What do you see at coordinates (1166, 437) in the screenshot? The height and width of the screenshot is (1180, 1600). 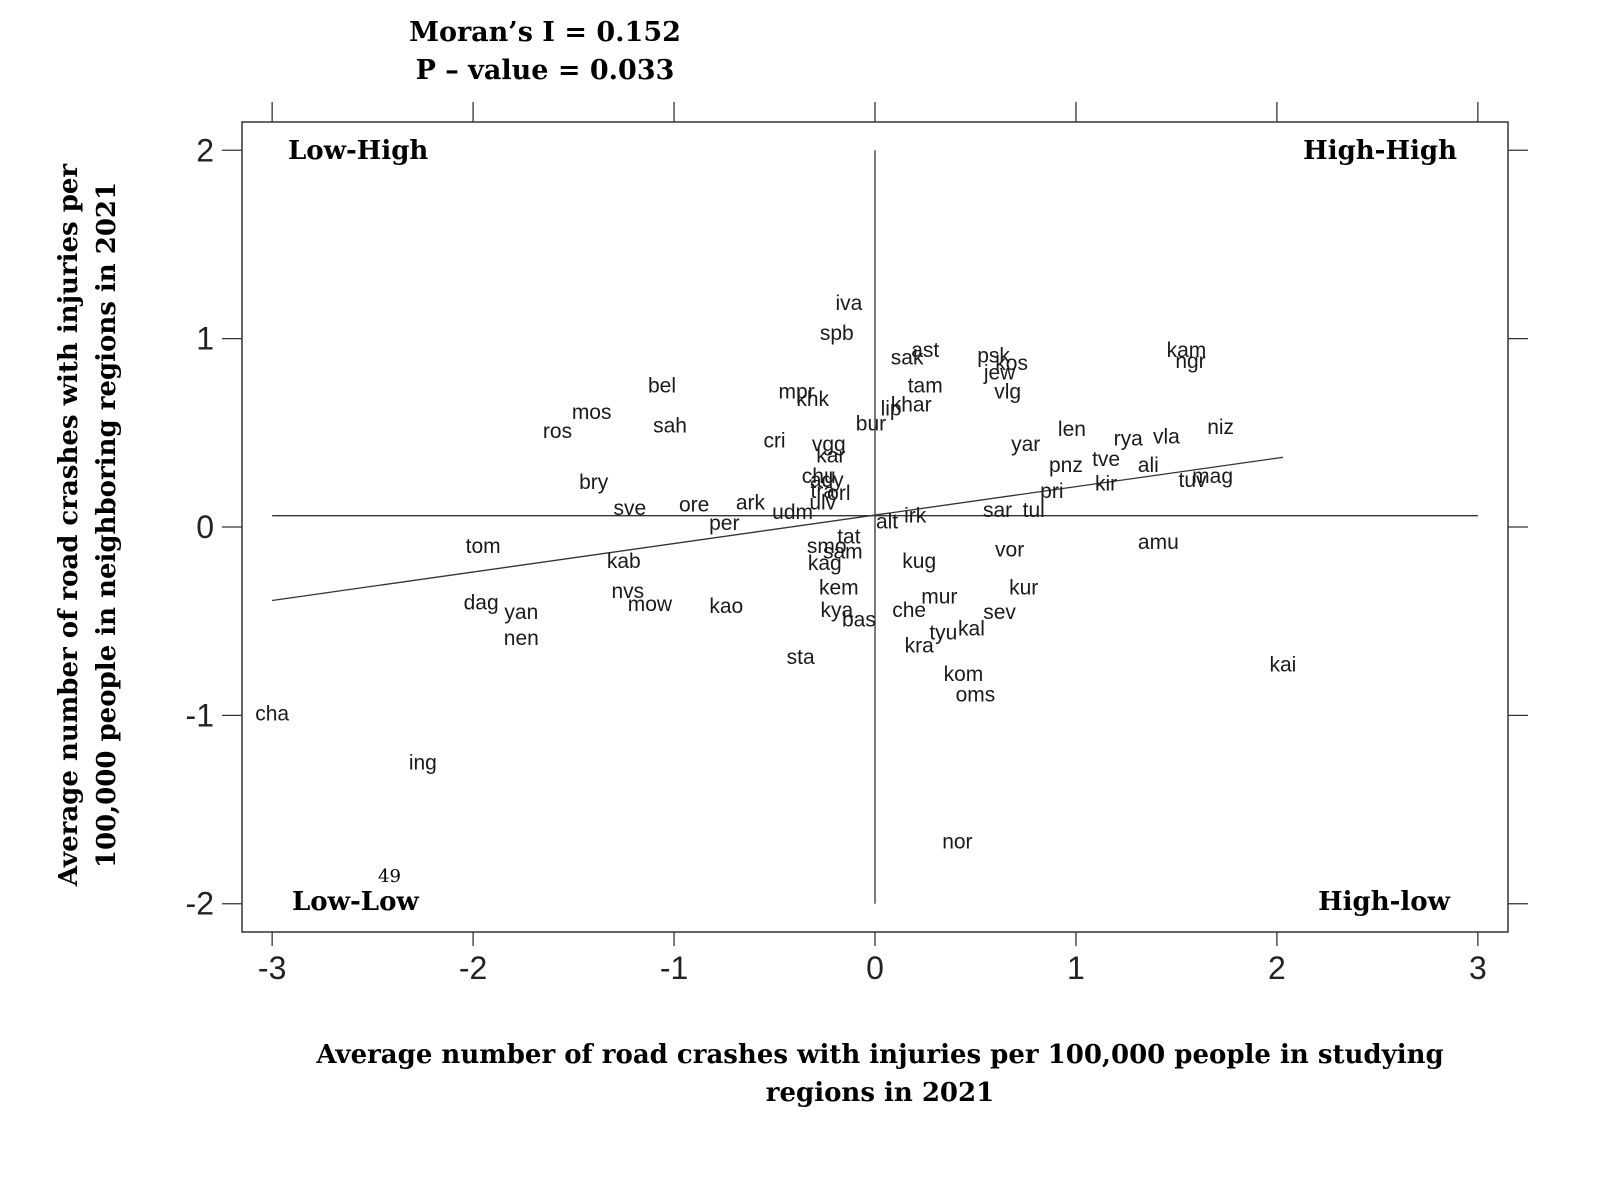 I see `point-label-vla: vla` at bounding box center [1166, 437].